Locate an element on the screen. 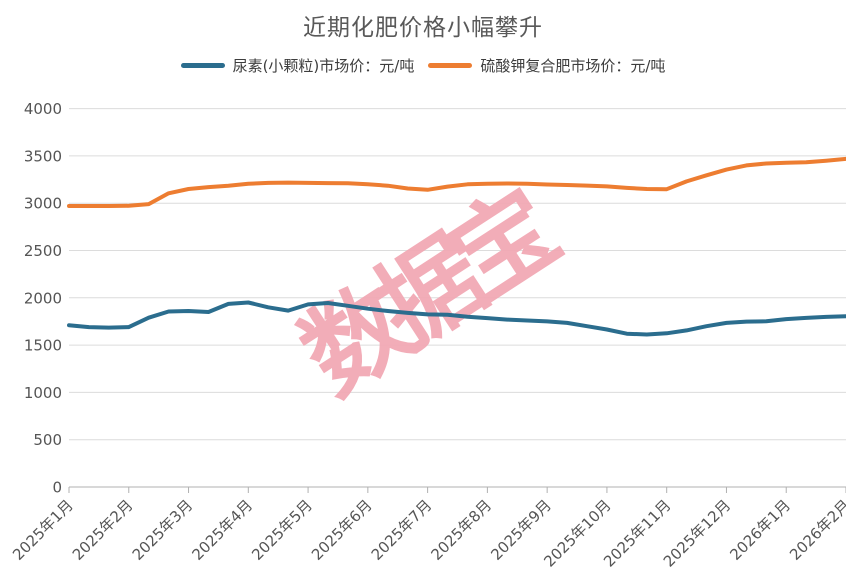 This screenshot has width=846, height=579. legend-marker-urea-line is located at coordinates (202, 65).